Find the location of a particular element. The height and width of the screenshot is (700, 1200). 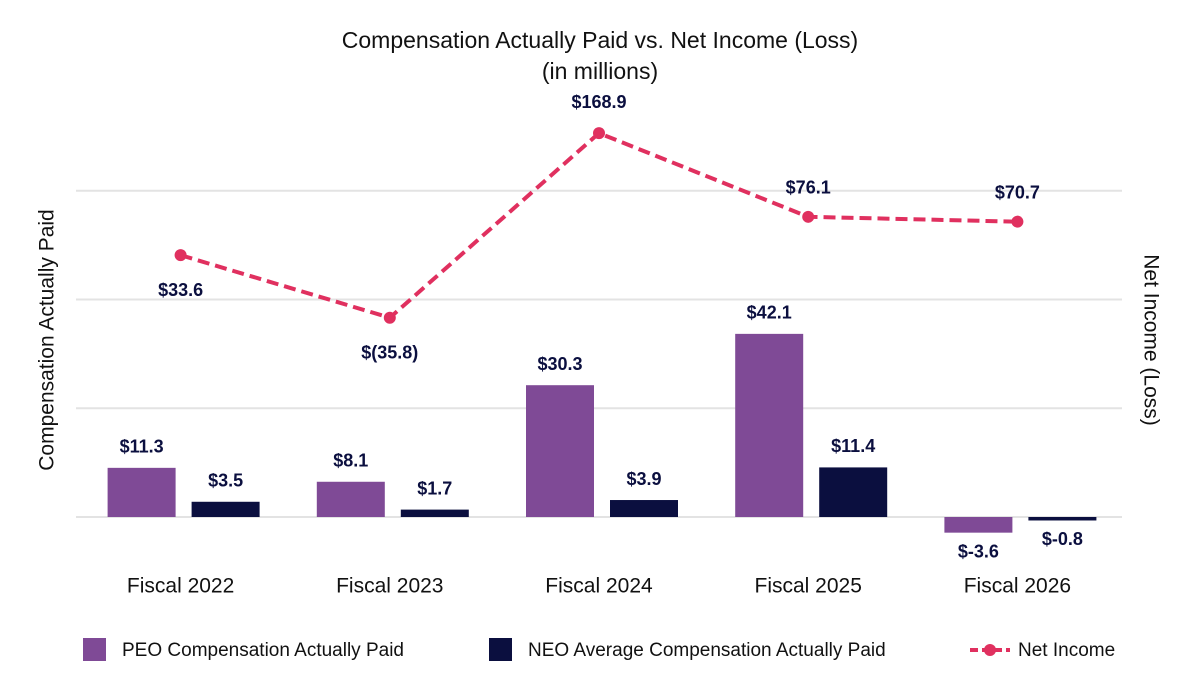

legend-label: Net Income is located at coordinates (1066, 650).